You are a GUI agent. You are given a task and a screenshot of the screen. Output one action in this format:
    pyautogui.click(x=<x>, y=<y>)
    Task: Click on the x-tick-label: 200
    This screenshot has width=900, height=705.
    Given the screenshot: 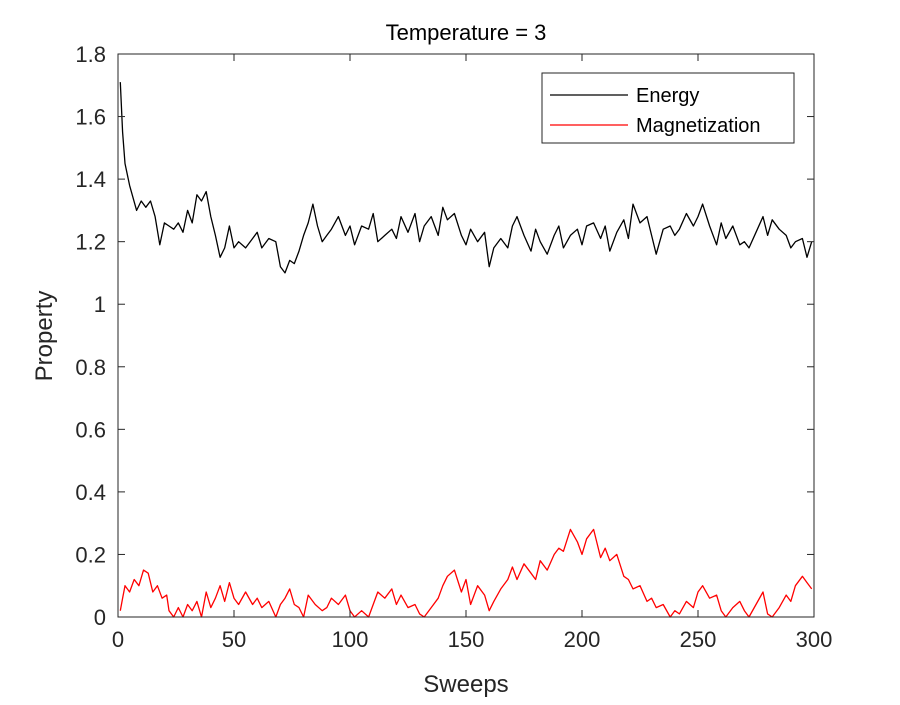 What is the action you would take?
    pyautogui.click(x=582, y=639)
    